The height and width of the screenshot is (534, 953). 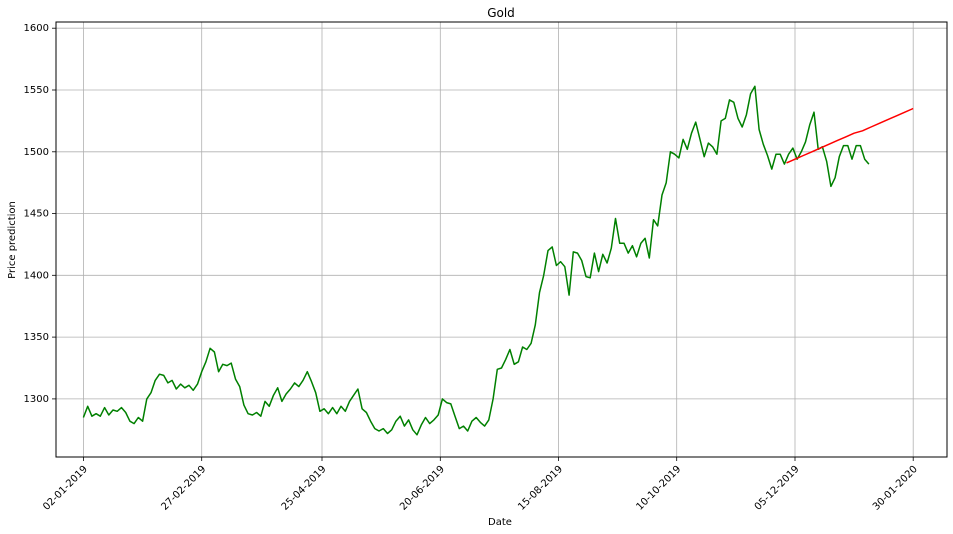 What do you see at coordinates (850, 135) in the screenshot?
I see `series-line-prediction` at bounding box center [850, 135].